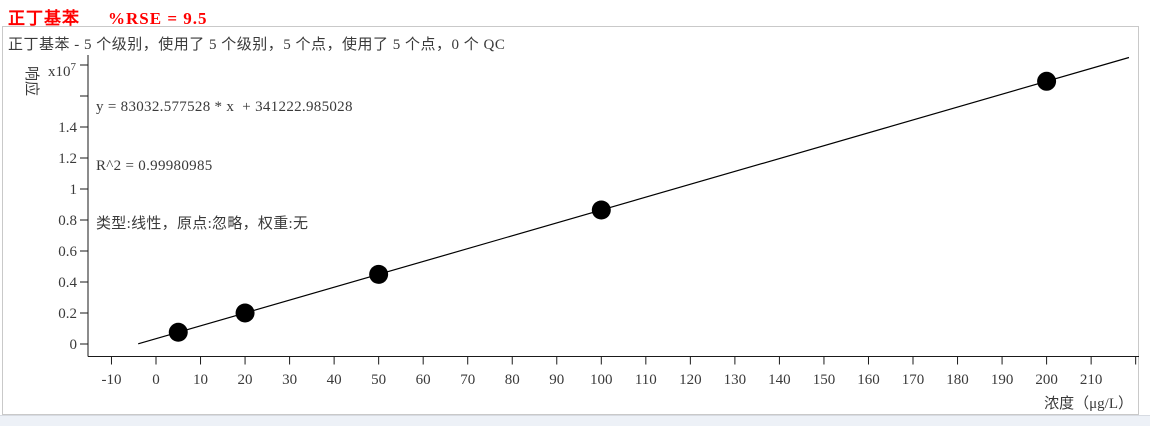  What do you see at coordinates (67, 159) in the screenshot?
I see `y-tick-label: 1.2` at bounding box center [67, 159].